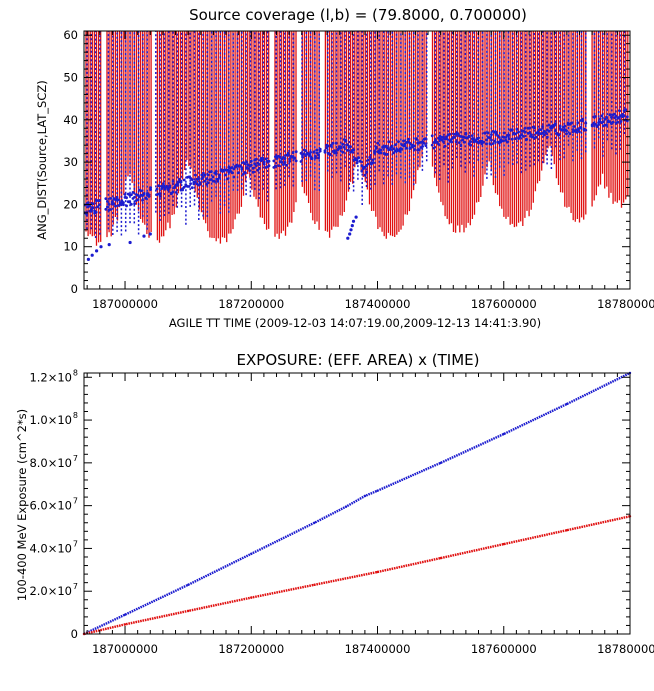  Describe the element at coordinates (50, 377) in the screenshot. I see `y-tick-mantissa: 1.2×10` at that location.